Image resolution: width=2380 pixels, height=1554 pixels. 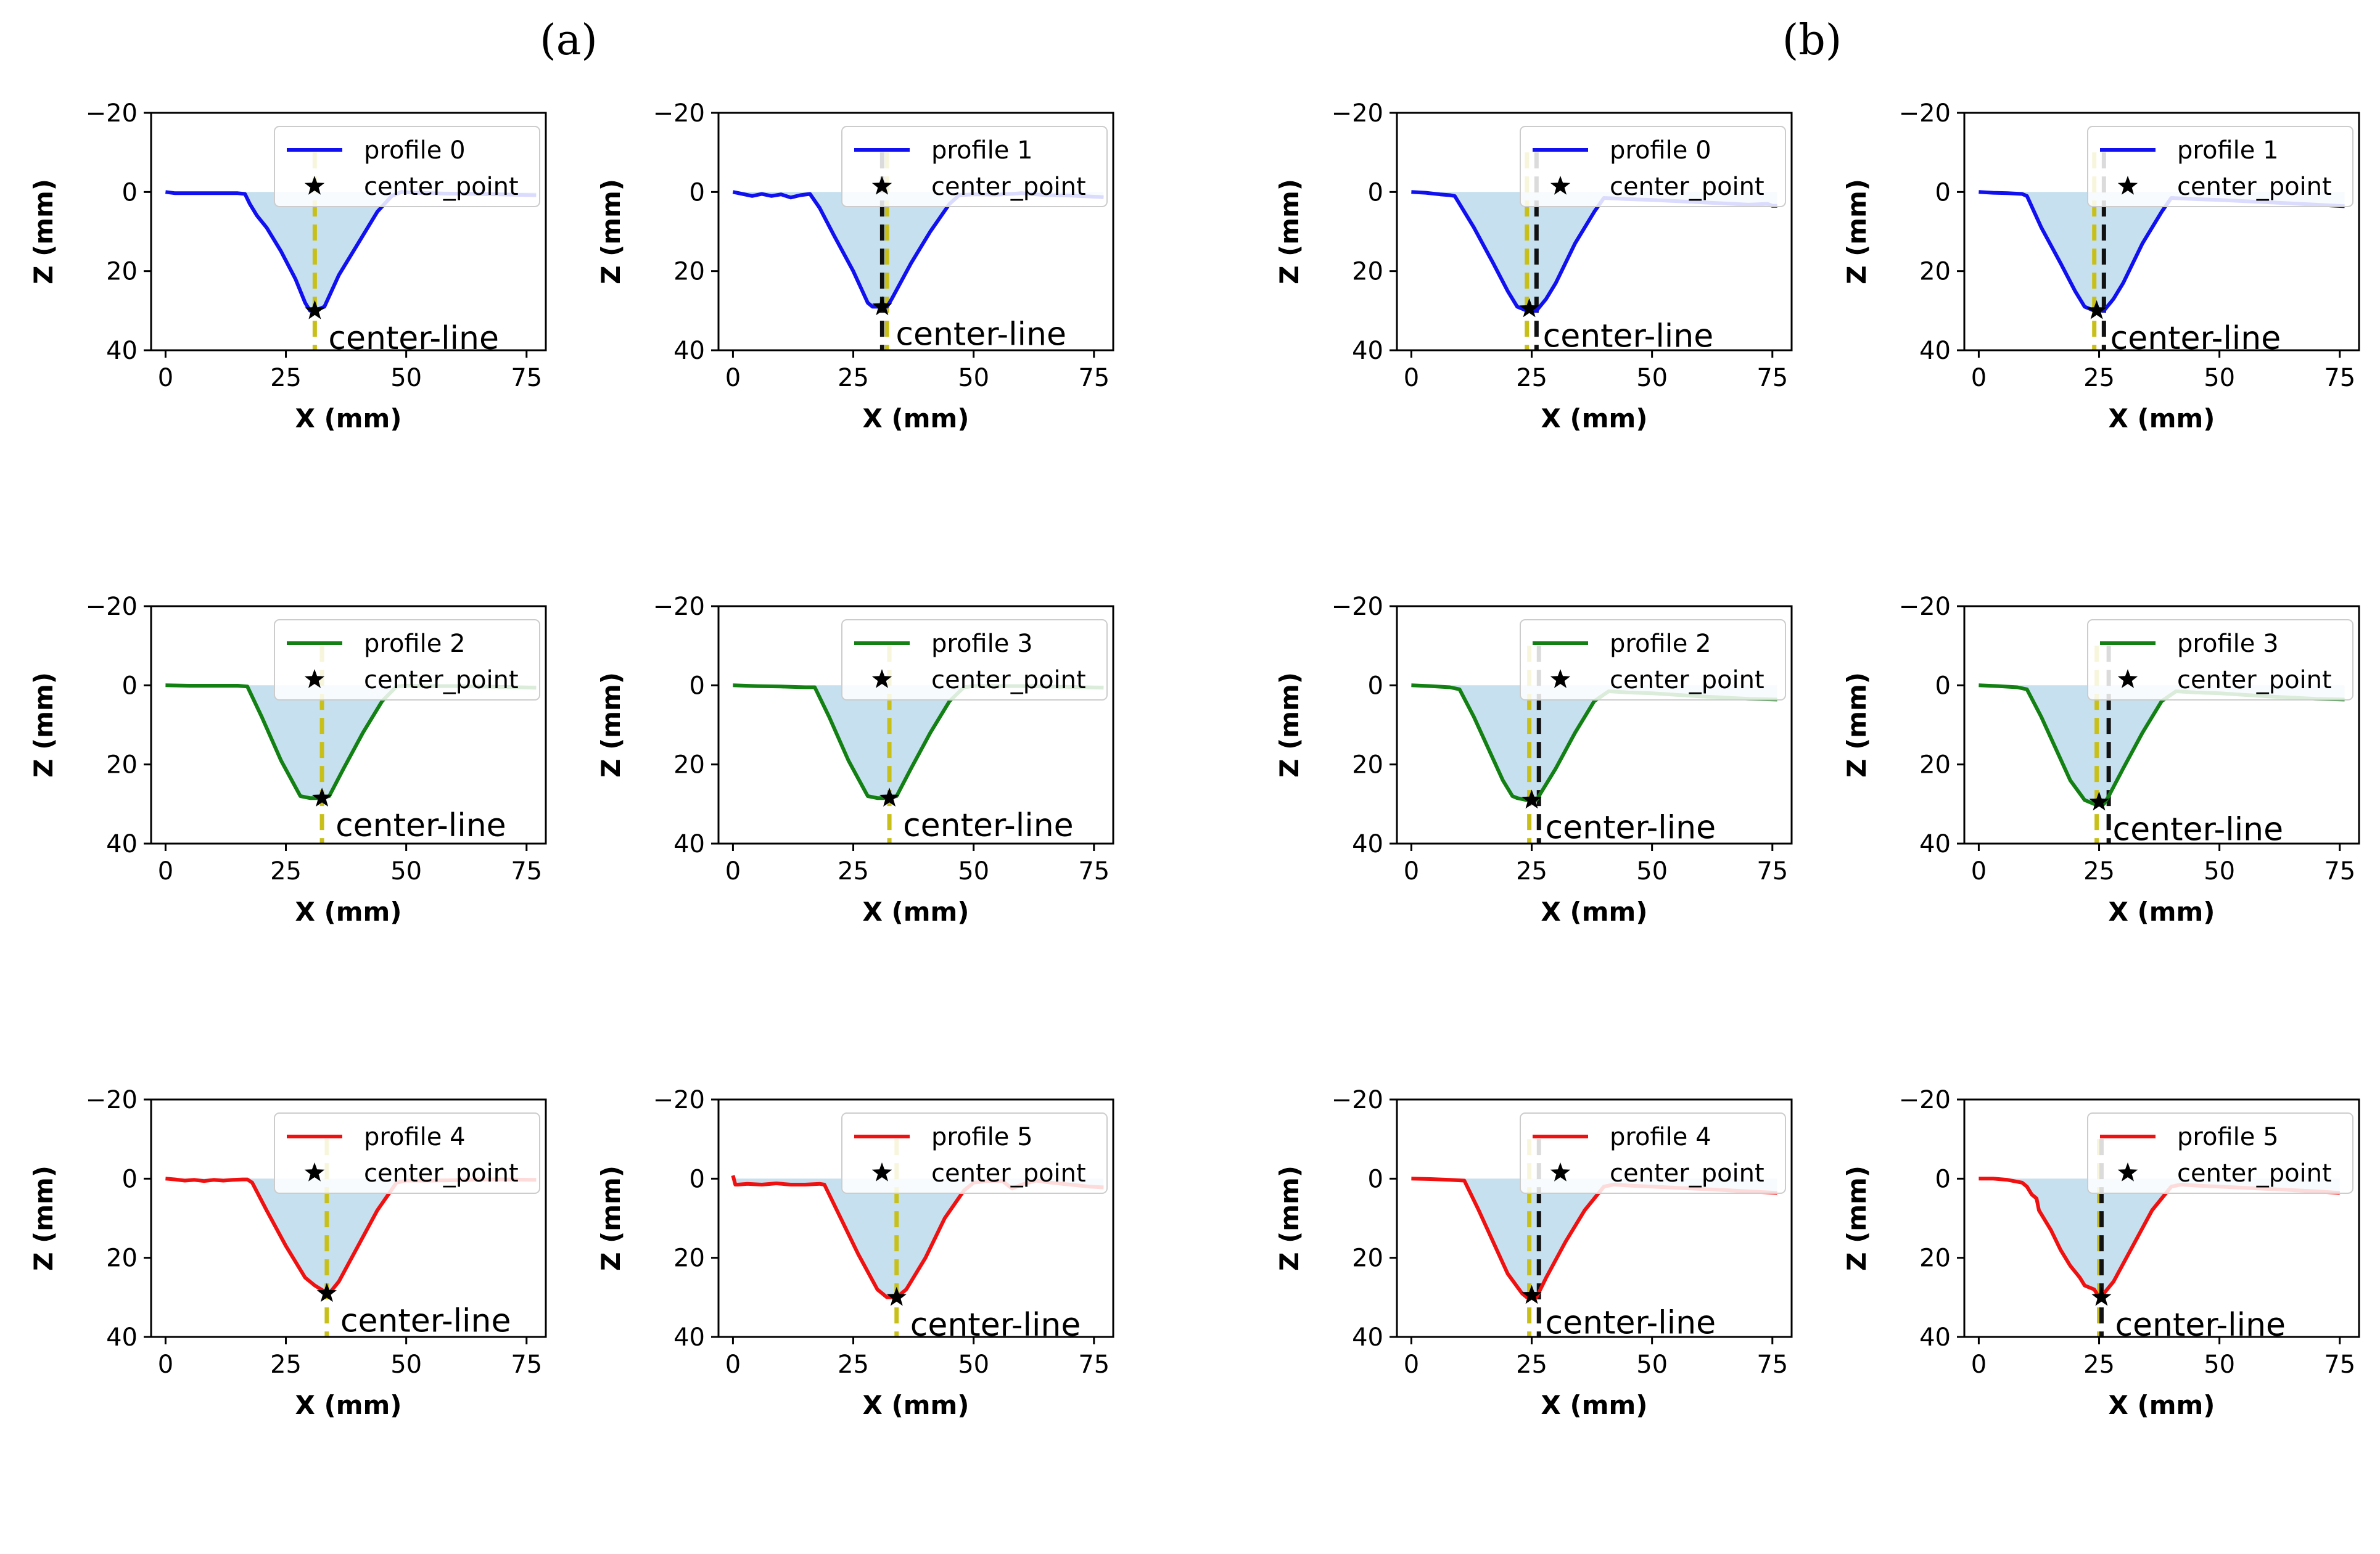 I want to click on legend-entry-profile: profile 3, so click(x=982, y=644).